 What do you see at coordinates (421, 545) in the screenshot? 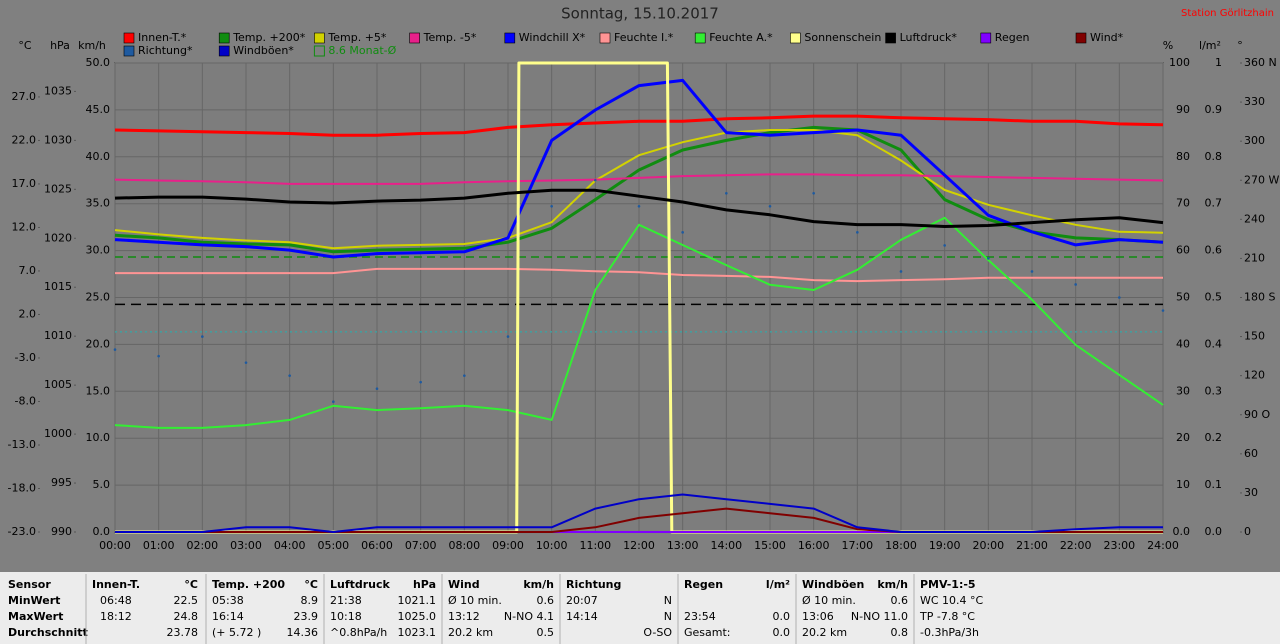
I see `x-tick-label: 07:00` at bounding box center [421, 545].